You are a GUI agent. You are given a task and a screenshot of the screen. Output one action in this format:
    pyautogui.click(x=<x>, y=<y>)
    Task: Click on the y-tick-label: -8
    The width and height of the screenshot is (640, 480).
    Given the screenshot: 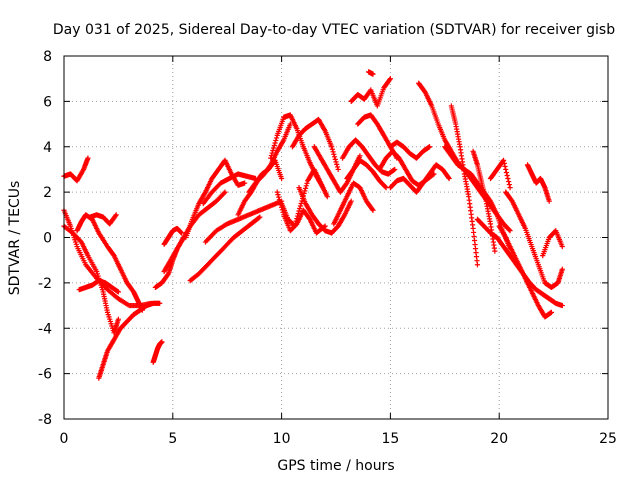 What is the action you would take?
    pyautogui.click(x=45, y=420)
    